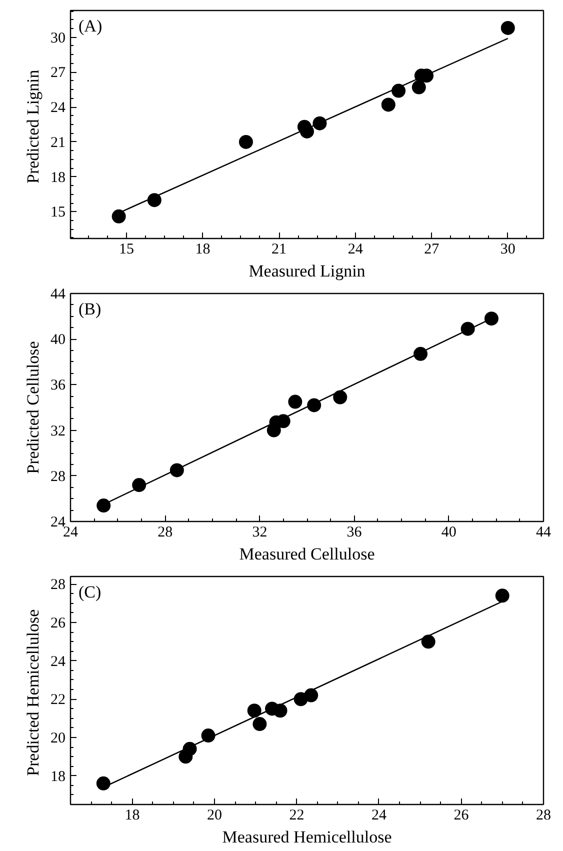 The height and width of the screenshot is (851, 563). What do you see at coordinates (90, 26) in the screenshot?
I see `annotation: (A)` at bounding box center [90, 26].